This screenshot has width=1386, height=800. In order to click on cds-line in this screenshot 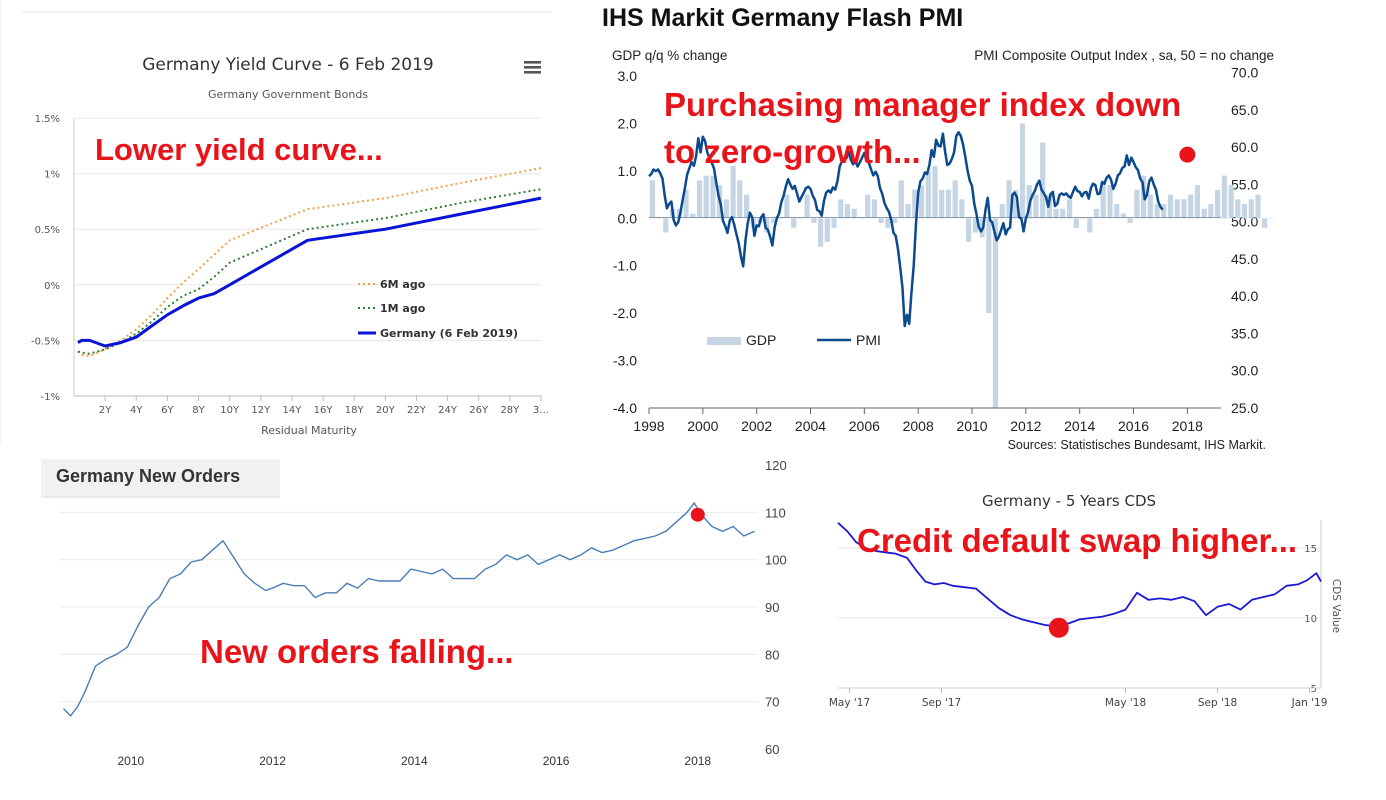, I will do `click(1079, 575)`.